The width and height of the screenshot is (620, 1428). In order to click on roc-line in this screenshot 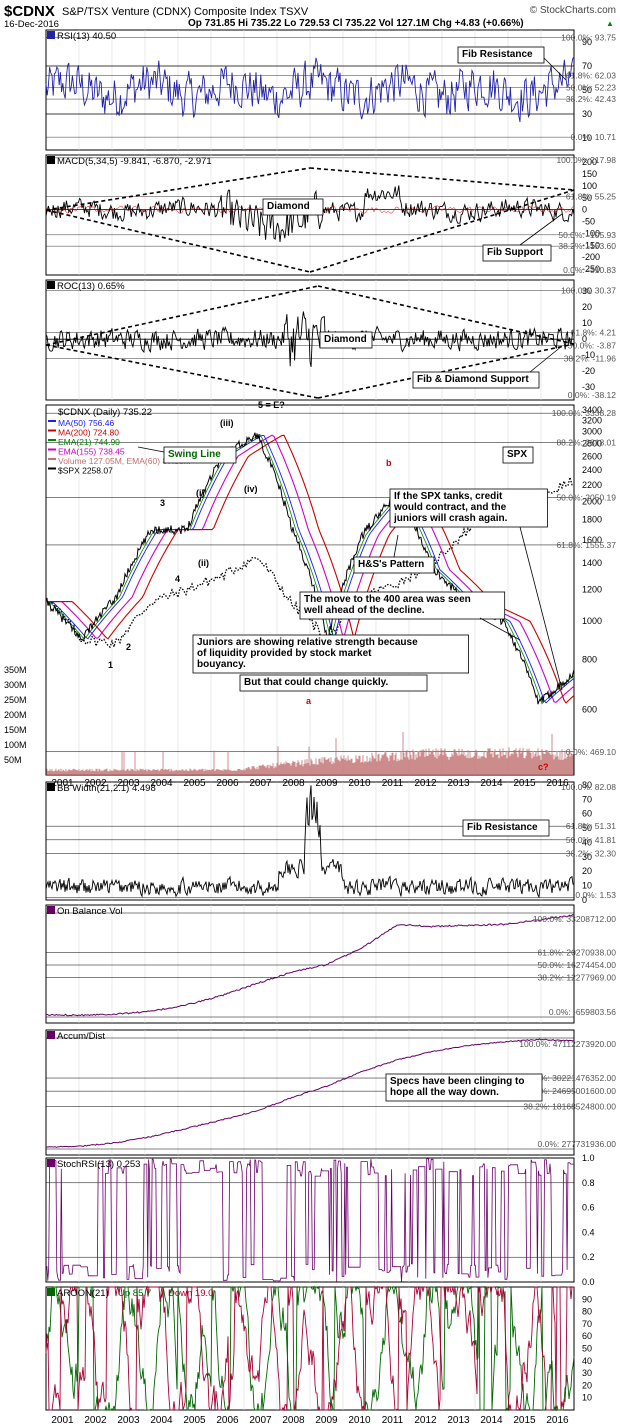, I will do `click(309, 339)`.